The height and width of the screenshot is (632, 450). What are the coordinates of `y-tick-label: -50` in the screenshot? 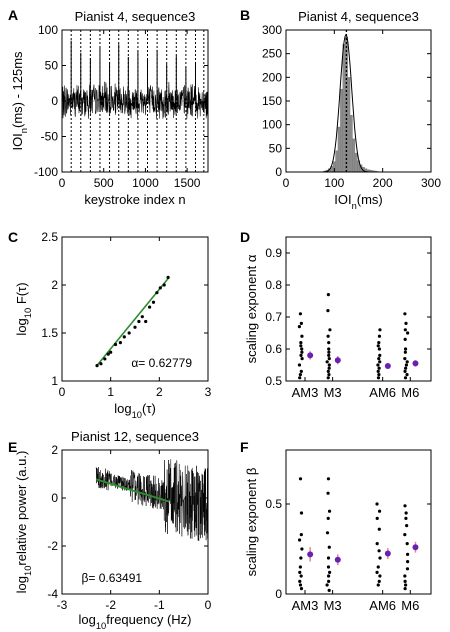 It's located at (50, 137).